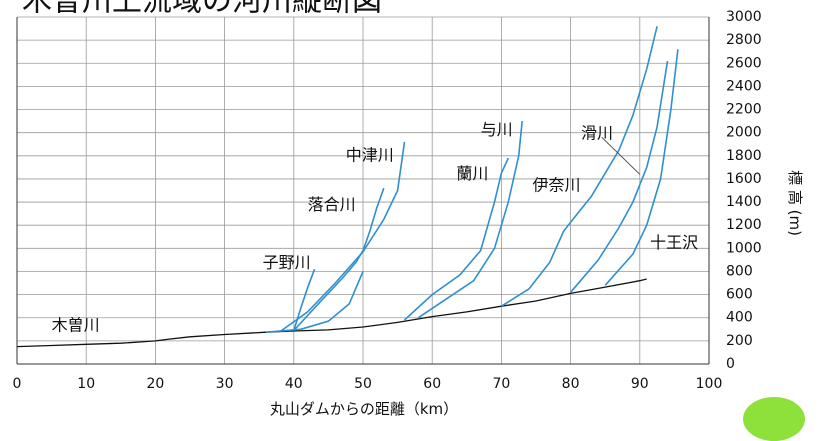 The image size is (821, 441). Describe the element at coordinates (744, 17) in the screenshot. I see `y-tick-label: 3000` at that location.